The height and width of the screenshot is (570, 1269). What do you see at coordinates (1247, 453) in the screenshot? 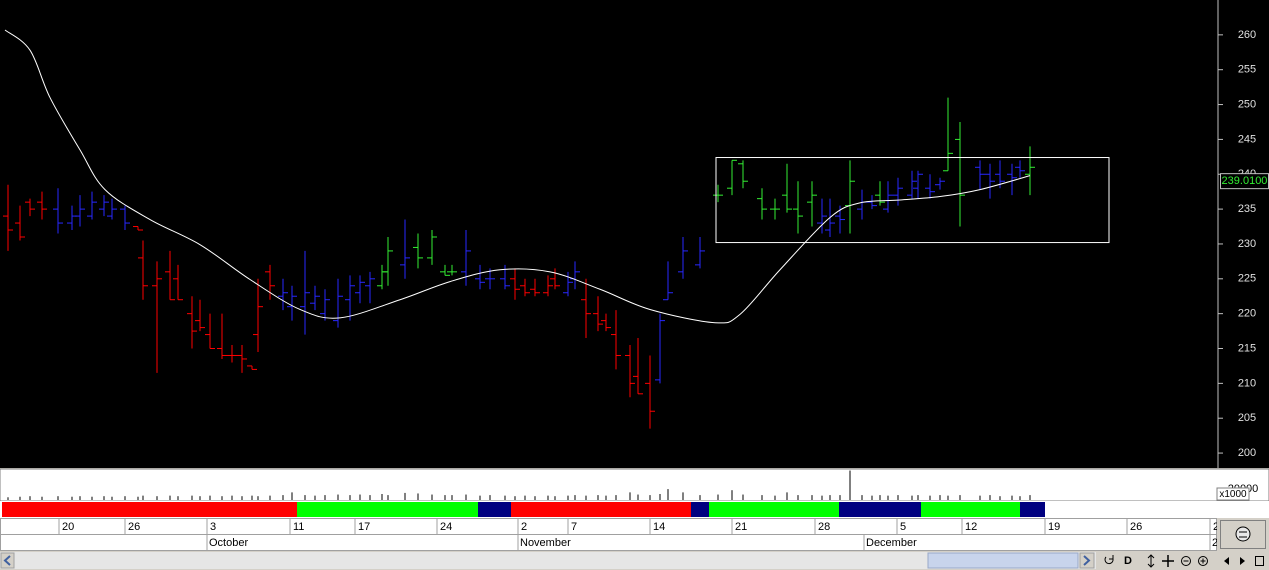
I see `y-tick-label: 200` at bounding box center [1247, 453].